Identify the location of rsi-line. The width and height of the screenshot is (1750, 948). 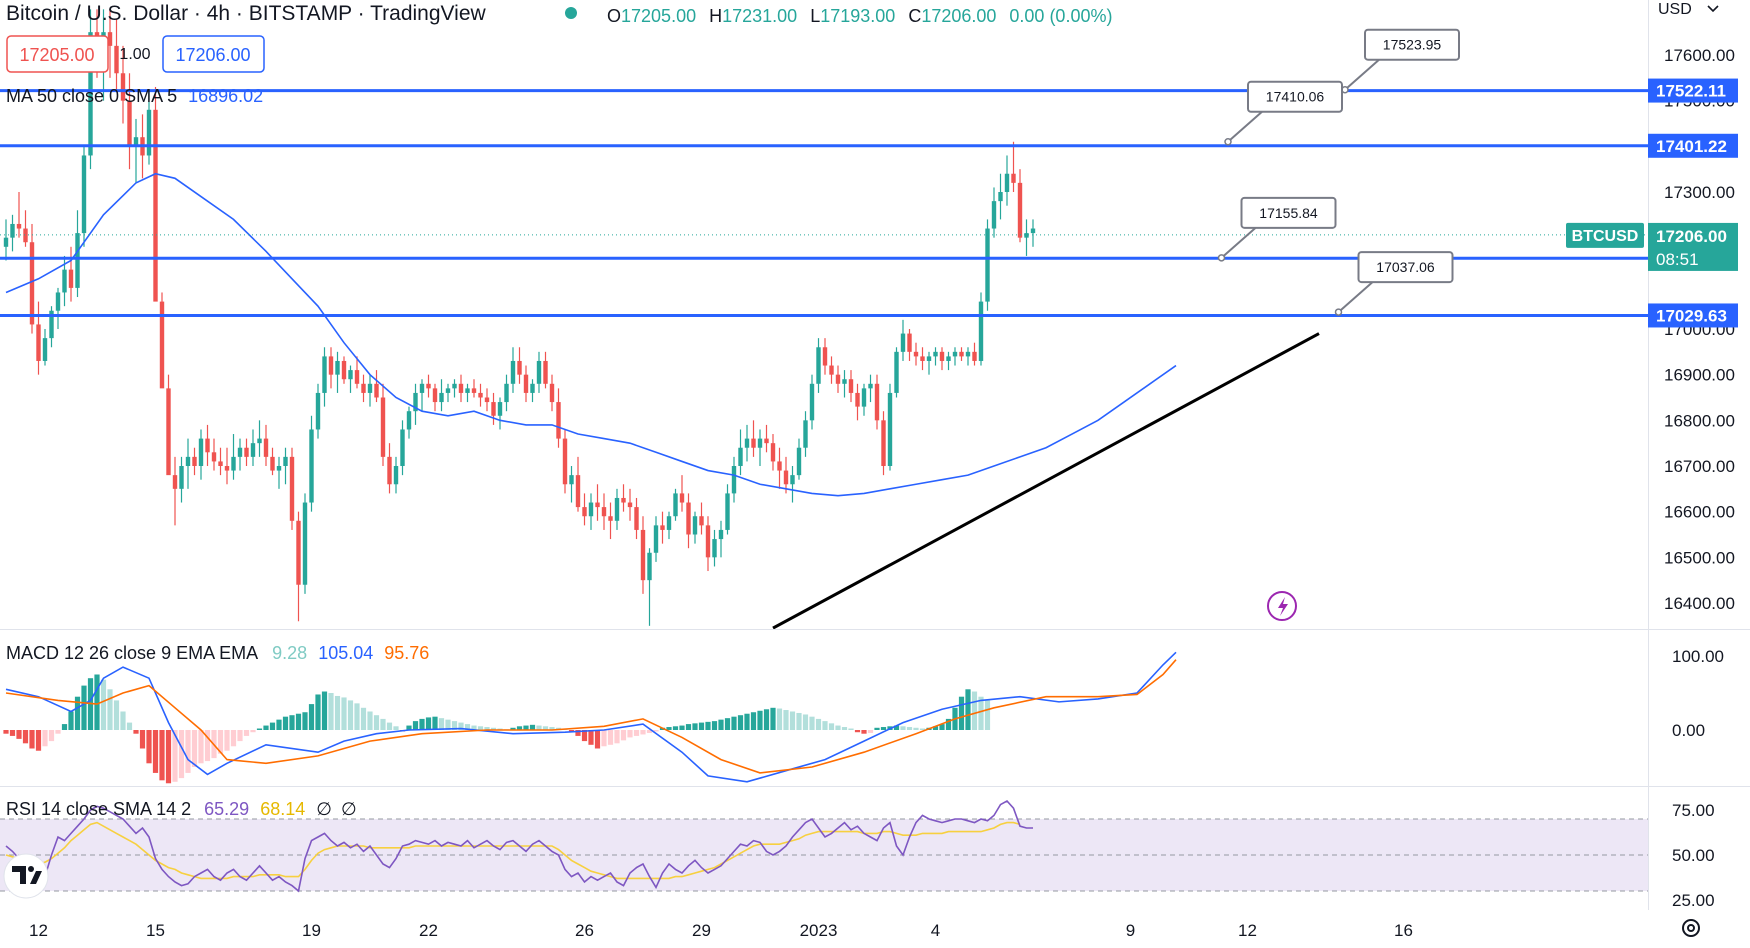
(519, 846).